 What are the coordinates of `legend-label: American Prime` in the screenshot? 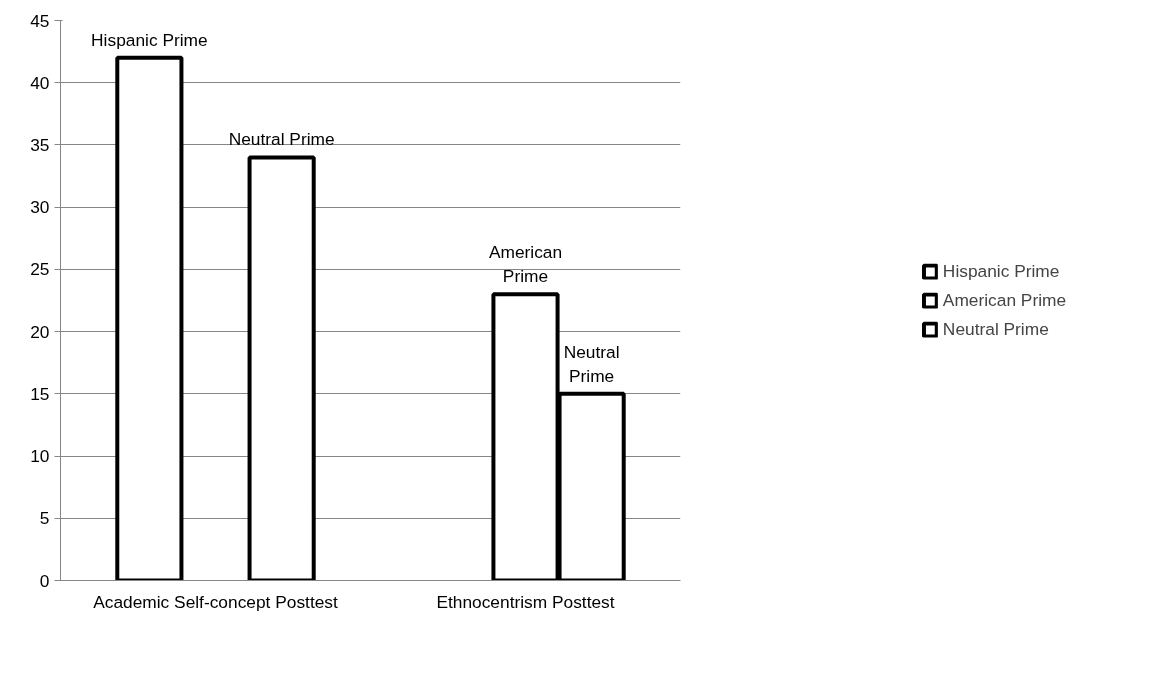 It's located at (1004, 300).